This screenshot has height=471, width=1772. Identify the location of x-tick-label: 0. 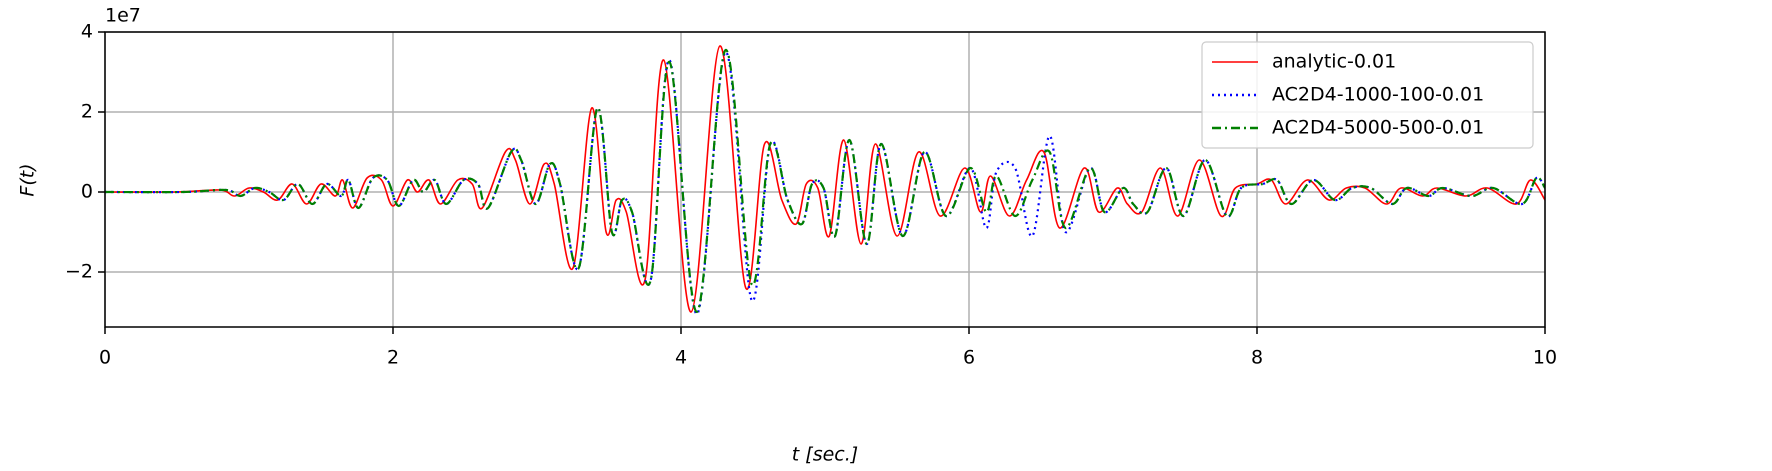
(105, 358).